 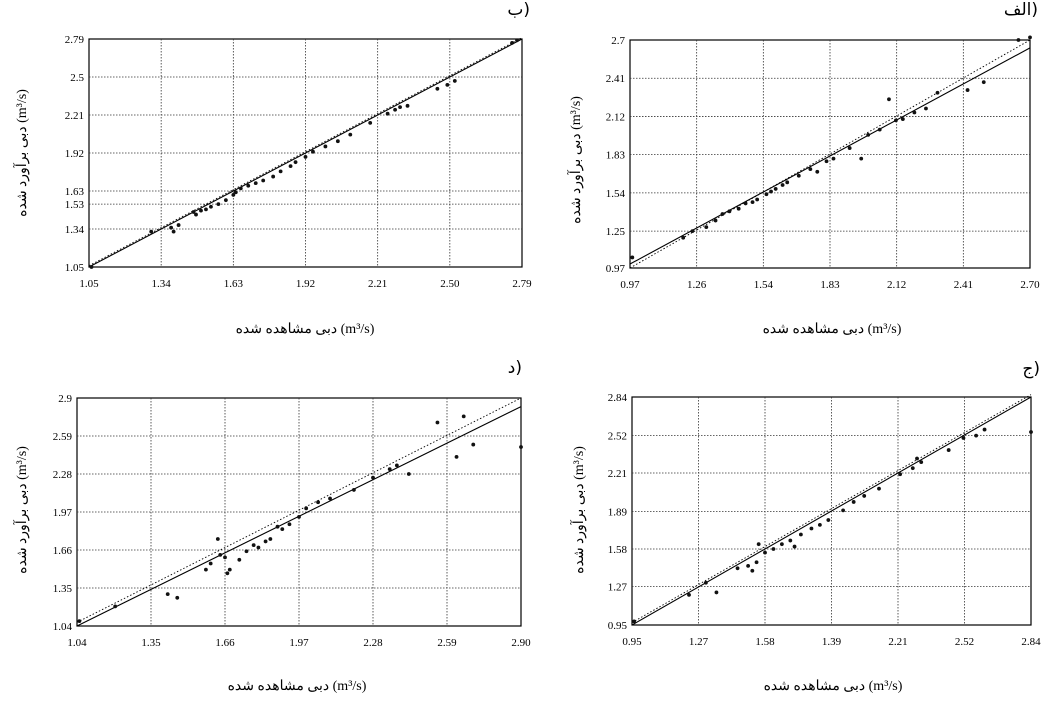 I want to click on y-tick-label: 1.89, so click(x=618, y=513).